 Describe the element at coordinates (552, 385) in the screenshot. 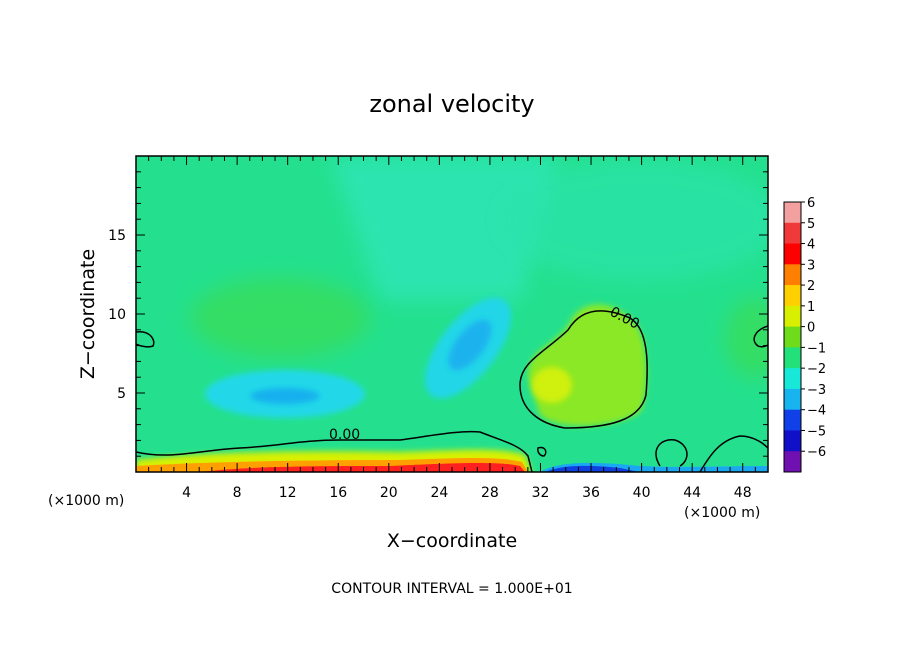

I see `field-positive-core` at that location.